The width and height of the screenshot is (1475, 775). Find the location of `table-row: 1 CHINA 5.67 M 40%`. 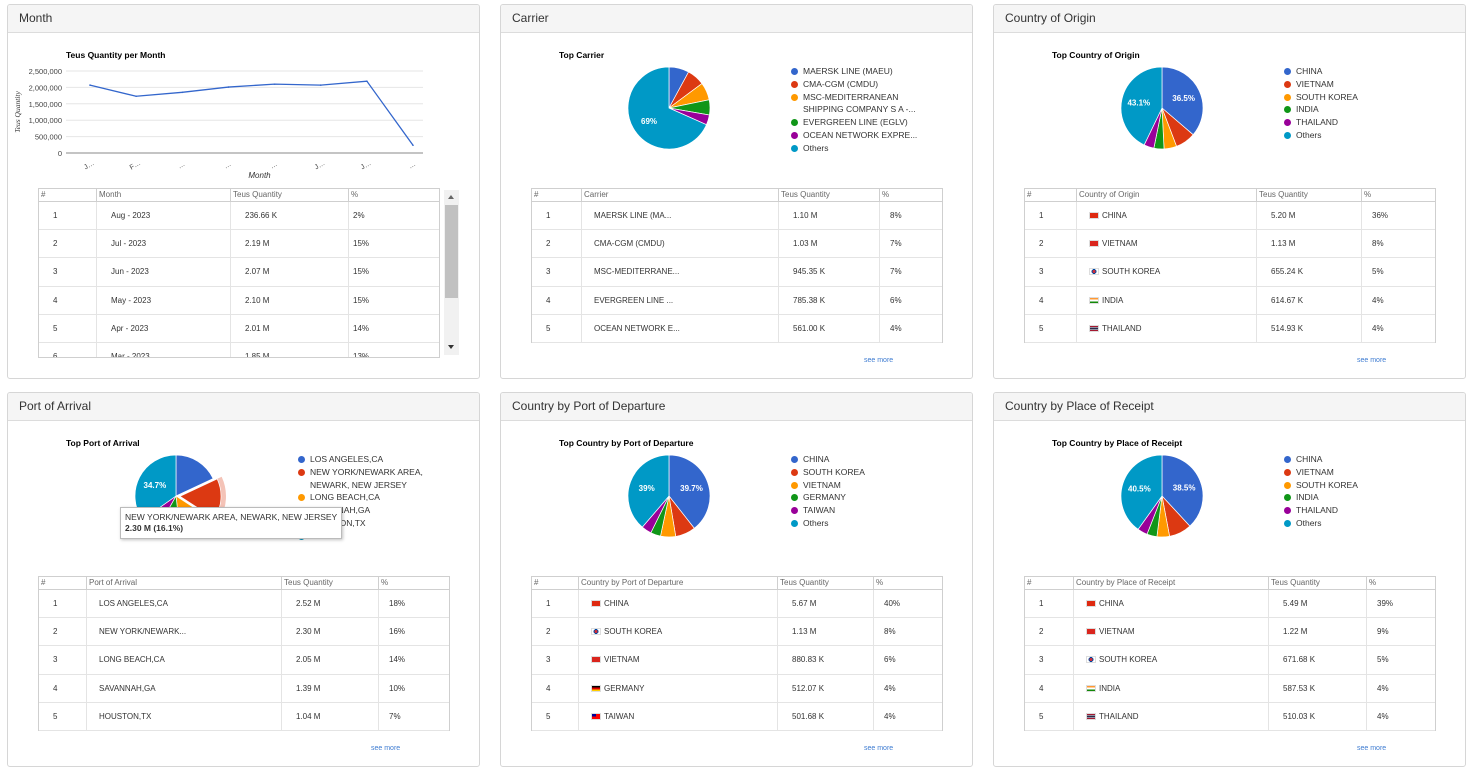

table-row: 1 CHINA 5.67 M 40% is located at coordinates (737, 604).